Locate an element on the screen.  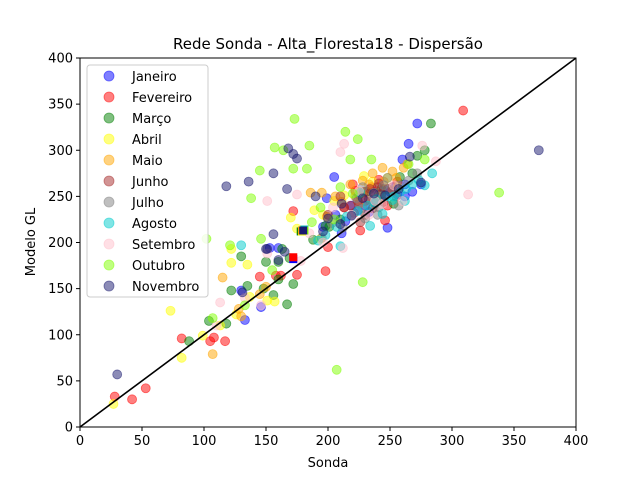
y-tick-label: 100 is located at coordinates (60, 335).